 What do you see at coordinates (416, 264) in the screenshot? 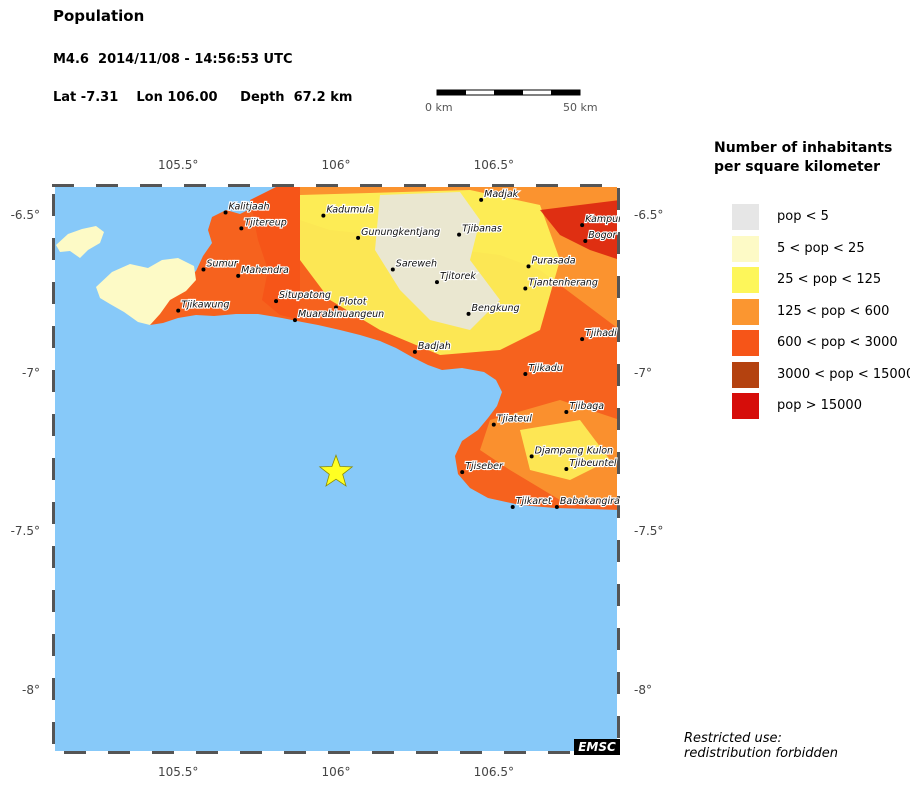
I see `city-label: Sareweh` at bounding box center [416, 264].